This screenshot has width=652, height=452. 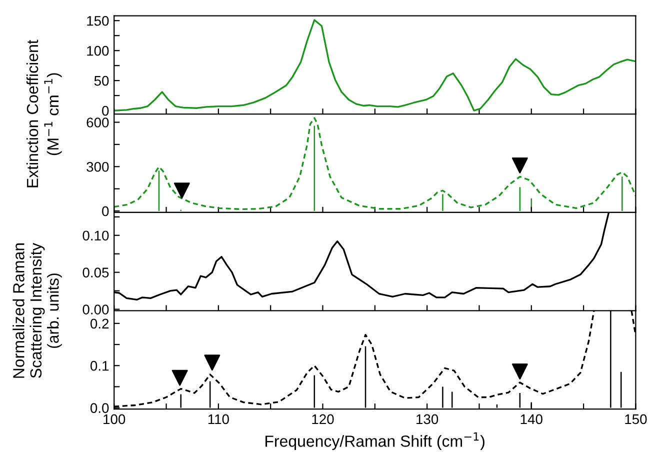 What do you see at coordinates (101, 81) in the screenshot?
I see `y-tick-label: 50` at bounding box center [101, 81].